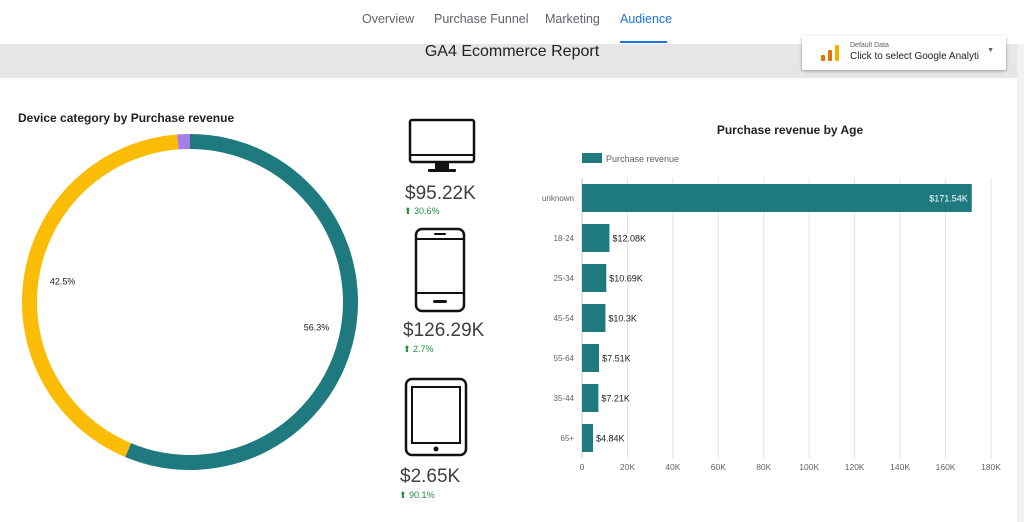 Image resolution: width=1024 pixels, height=522 pixels. I want to click on bar-65+, so click(587, 438).